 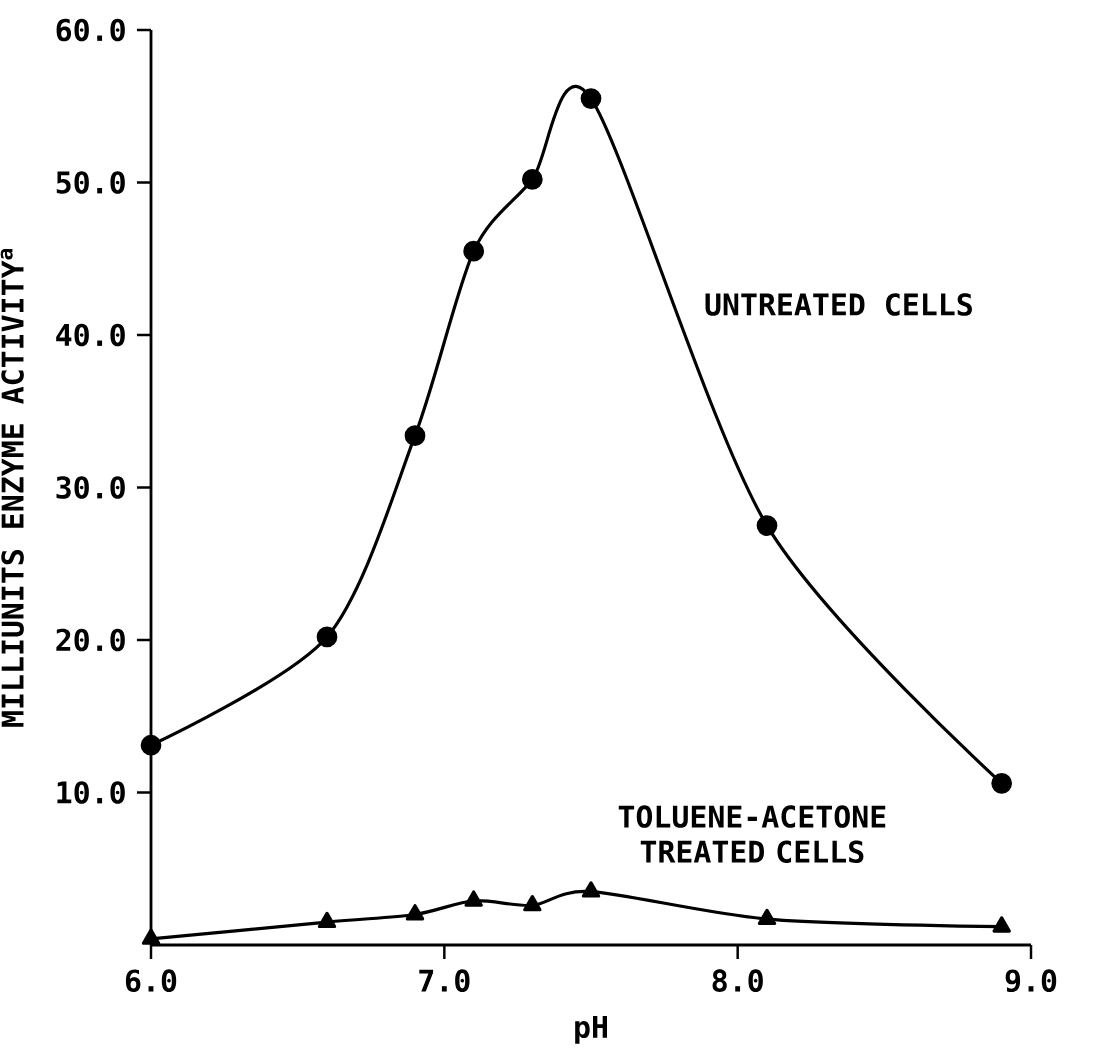 I want to click on series-label: TOLUENE-ACETONE TREATED CELLS, so click(x=752, y=834).